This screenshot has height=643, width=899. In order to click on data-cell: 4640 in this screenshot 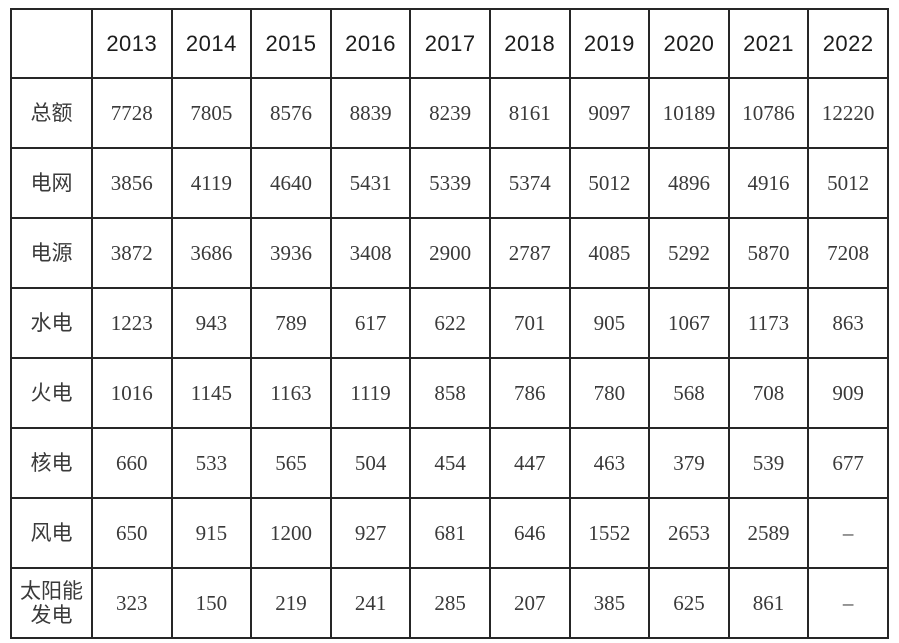, I will do `click(291, 183)`.